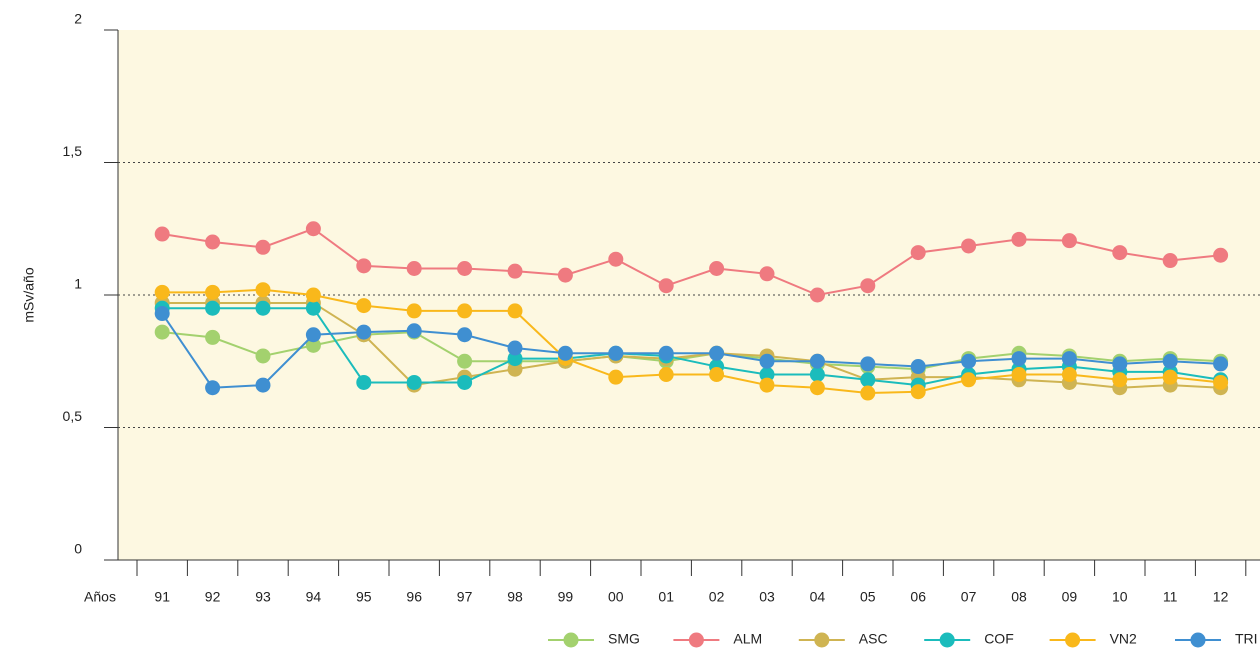 The width and height of the screenshot is (1260, 652). Describe the element at coordinates (616, 597) in the screenshot. I see `x-tick-label: 00` at that location.